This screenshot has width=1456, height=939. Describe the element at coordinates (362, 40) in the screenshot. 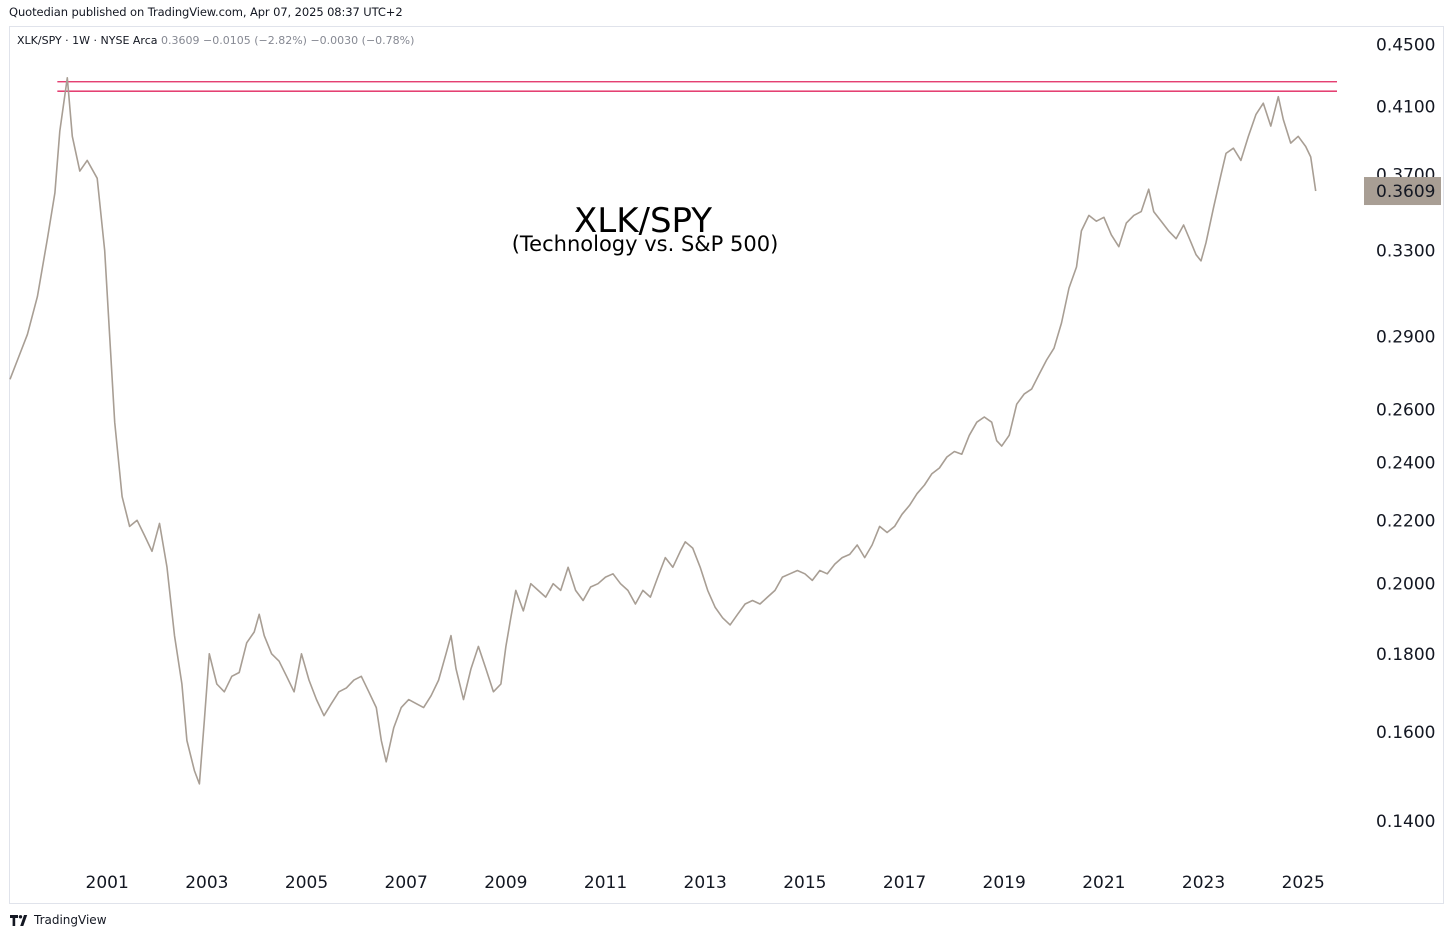

I see `change-value-2: −0.0030 (−0.78%)` at that location.